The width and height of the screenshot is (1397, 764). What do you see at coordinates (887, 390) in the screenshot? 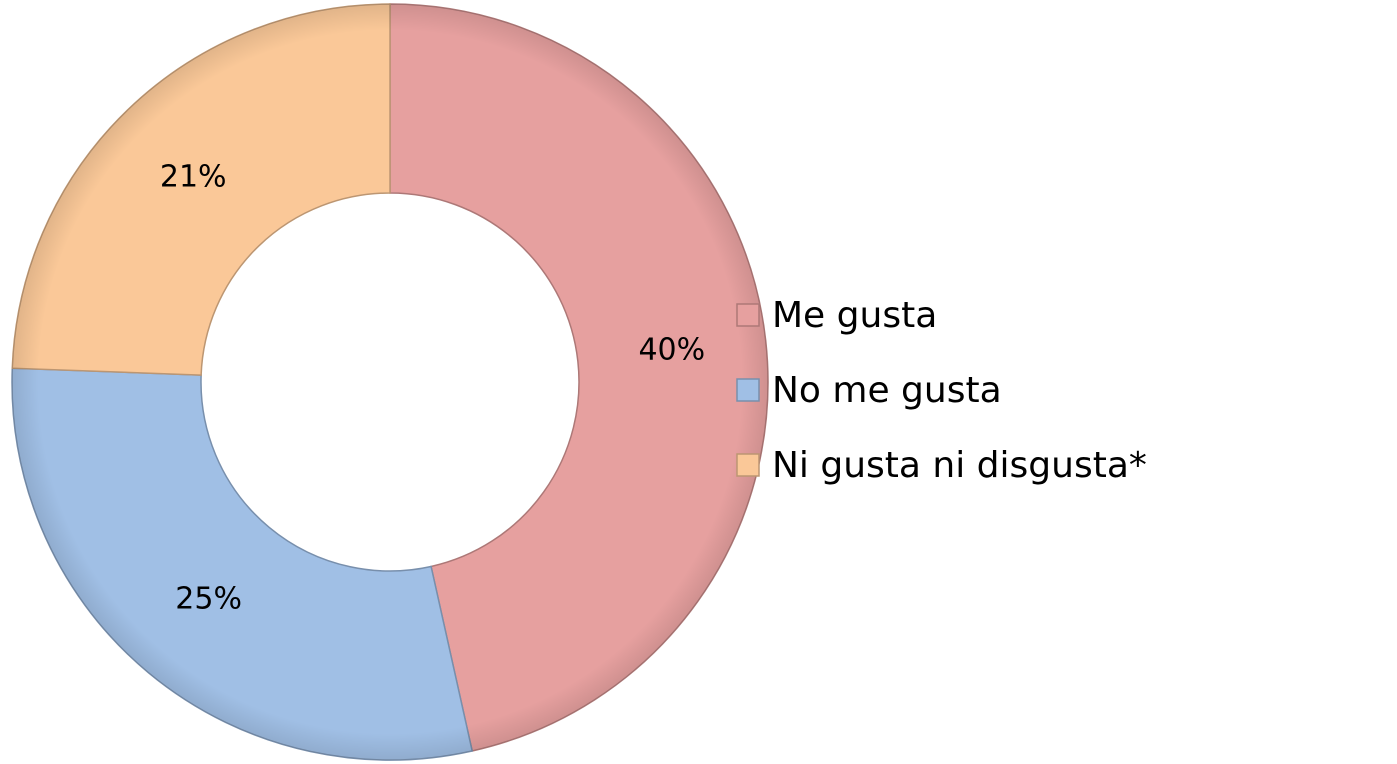
I see `legend-label: No me gusta` at bounding box center [887, 390].